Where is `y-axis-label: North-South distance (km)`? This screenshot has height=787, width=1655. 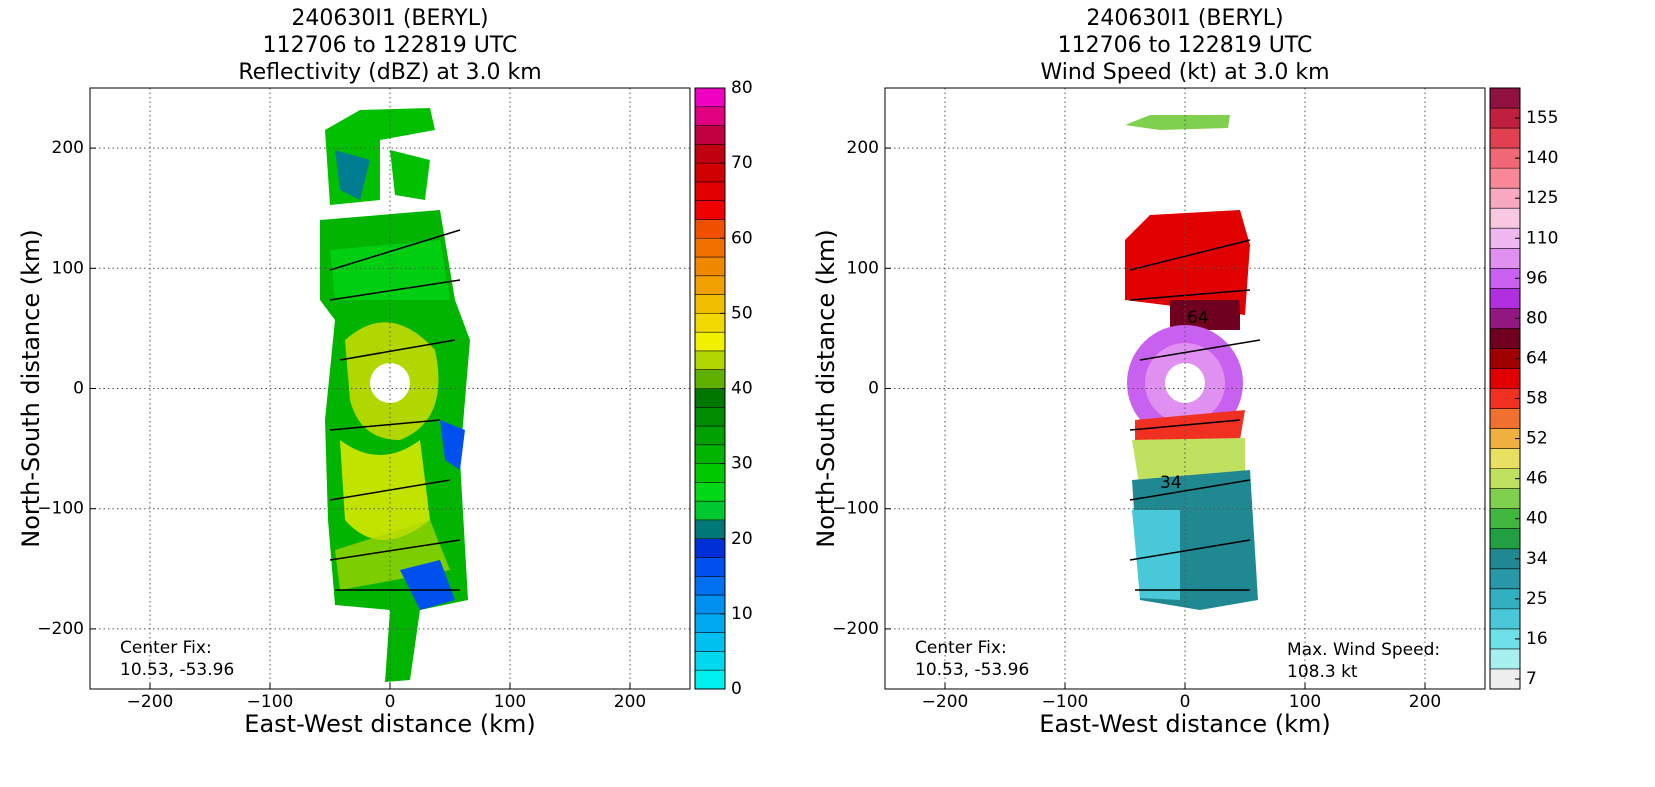 y-axis-label: North-South distance (km) is located at coordinates (31, 388).